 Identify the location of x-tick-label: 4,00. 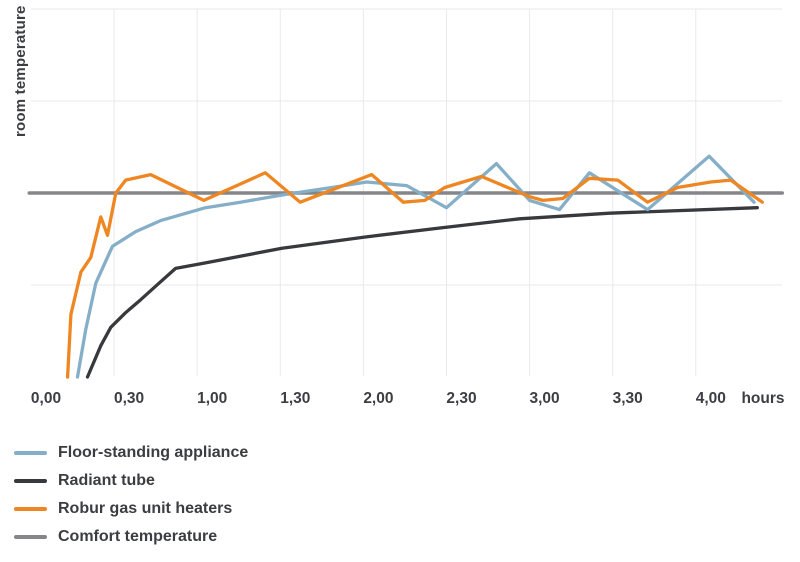
(711, 398).